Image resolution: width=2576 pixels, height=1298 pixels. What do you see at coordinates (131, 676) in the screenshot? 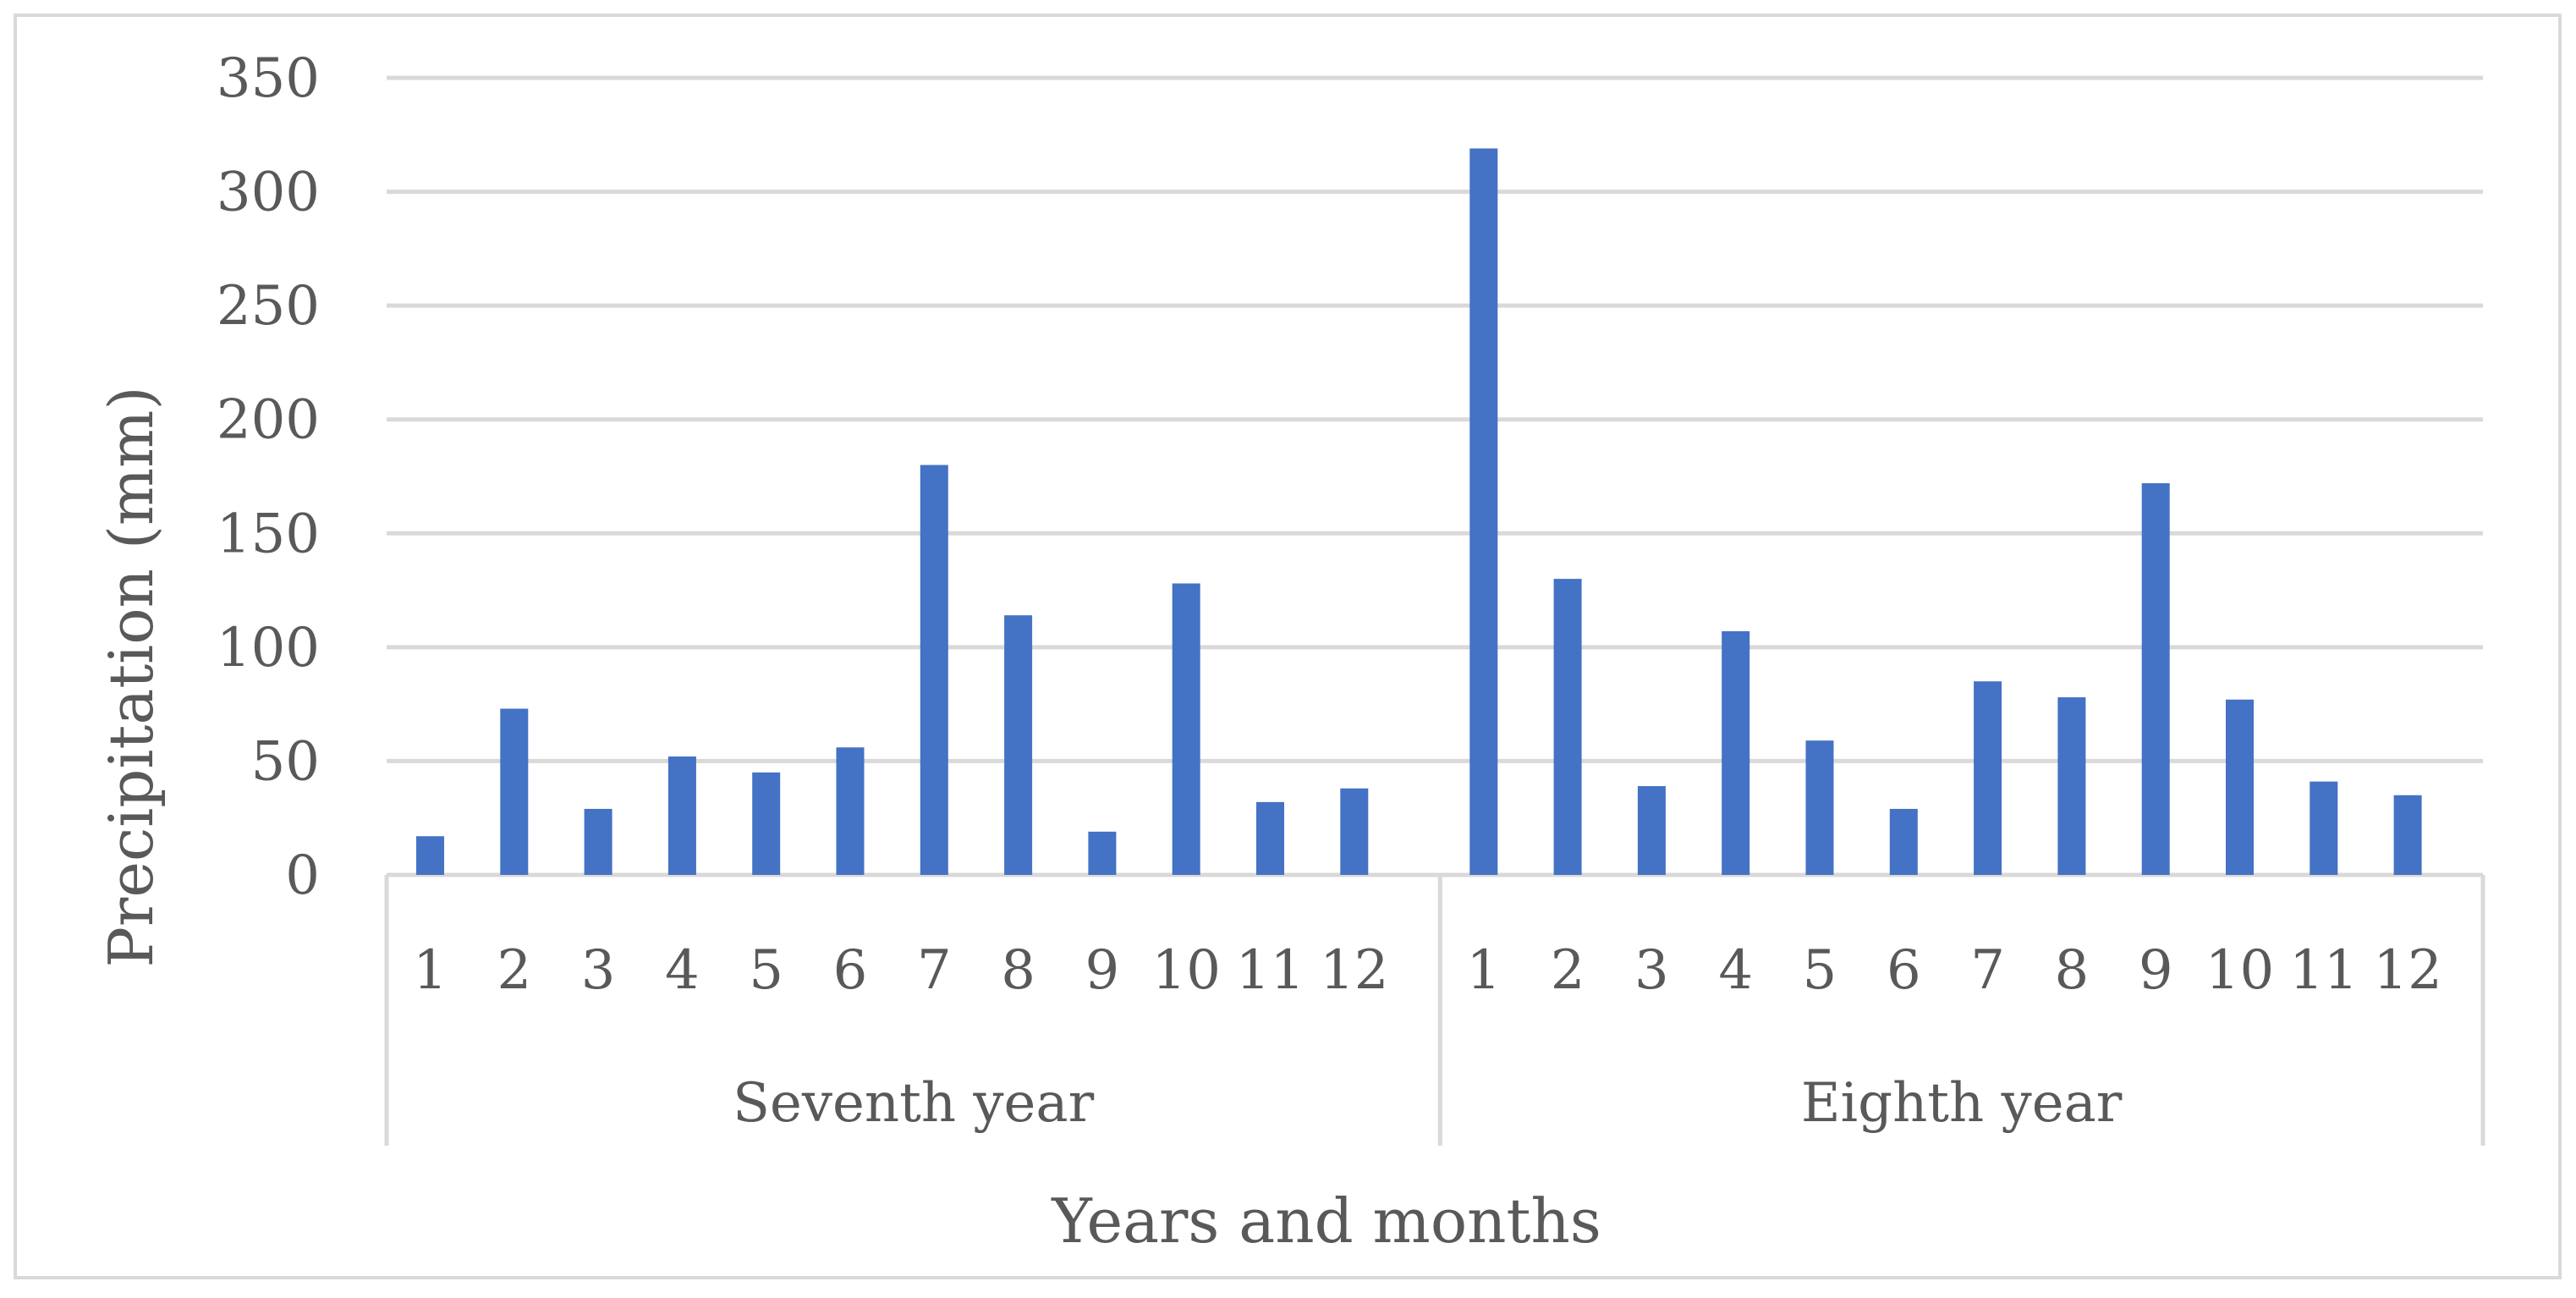
I see `y-axis-label: Precipitation (mm)` at bounding box center [131, 676].